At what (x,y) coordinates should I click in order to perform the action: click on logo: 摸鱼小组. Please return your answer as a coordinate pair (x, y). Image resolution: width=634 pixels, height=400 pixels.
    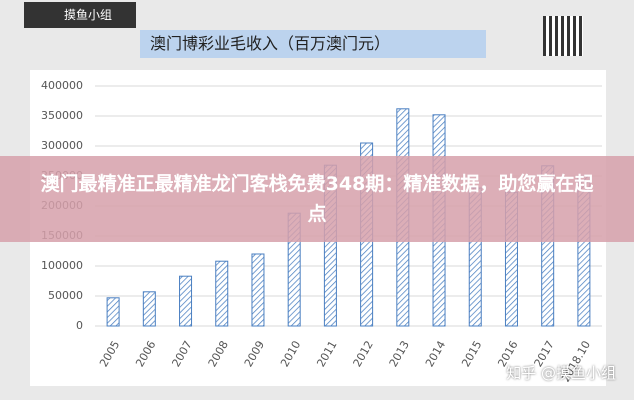
    Looking at the image, I should click on (80, 15).